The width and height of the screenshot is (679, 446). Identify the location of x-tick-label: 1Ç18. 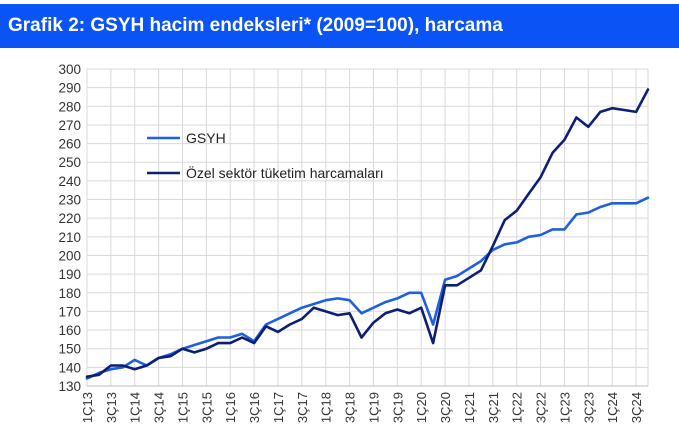
(326, 407).